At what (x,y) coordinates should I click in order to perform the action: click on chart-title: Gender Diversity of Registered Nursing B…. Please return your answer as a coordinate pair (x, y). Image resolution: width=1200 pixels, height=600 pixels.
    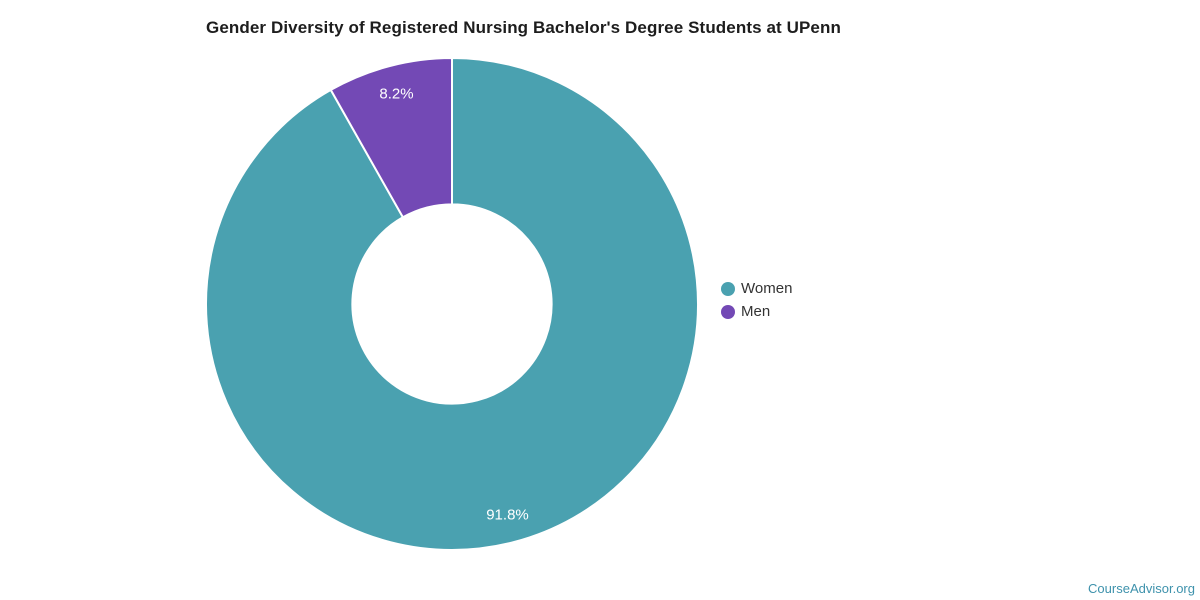
    Looking at the image, I should click on (523, 27).